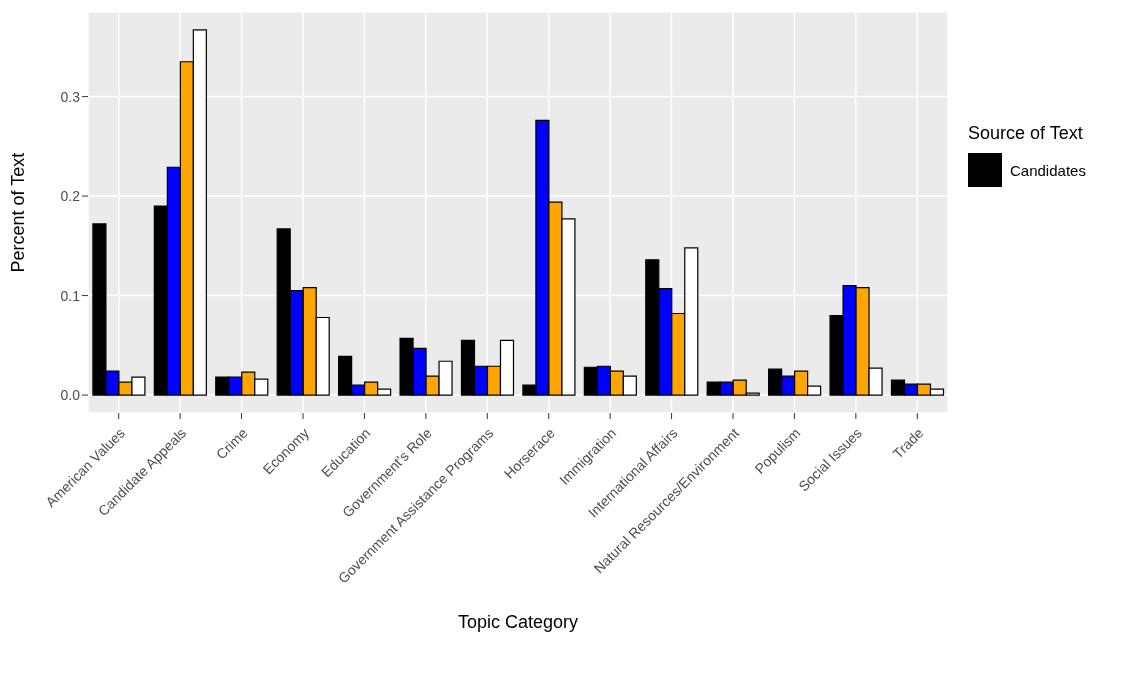  I want to click on y-tick-label: 0.2, so click(70, 196).